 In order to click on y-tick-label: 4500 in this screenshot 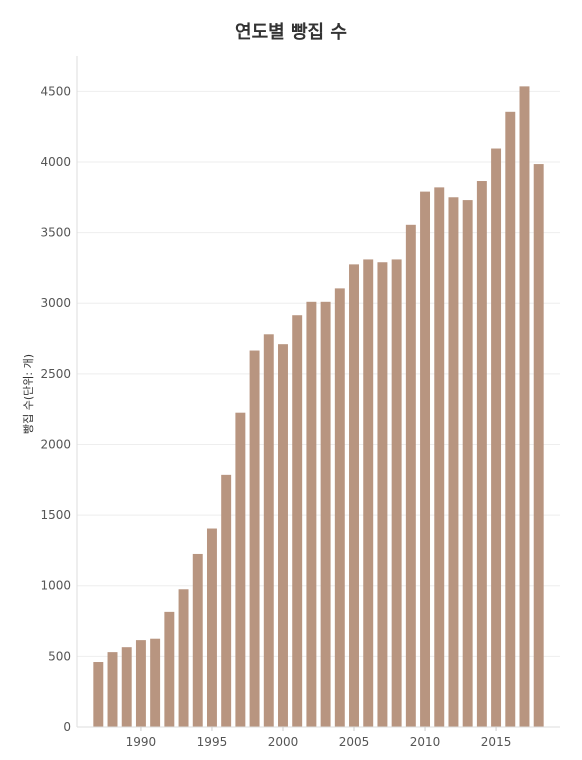, I will do `click(55, 91)`.